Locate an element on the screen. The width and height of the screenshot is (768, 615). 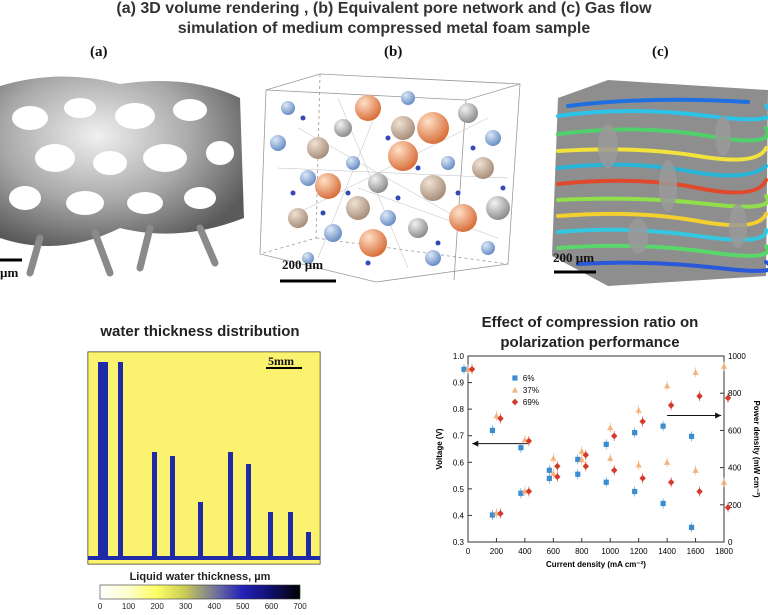
panel-b-scale-label: 200 µm is located at coordinates (303, 264).